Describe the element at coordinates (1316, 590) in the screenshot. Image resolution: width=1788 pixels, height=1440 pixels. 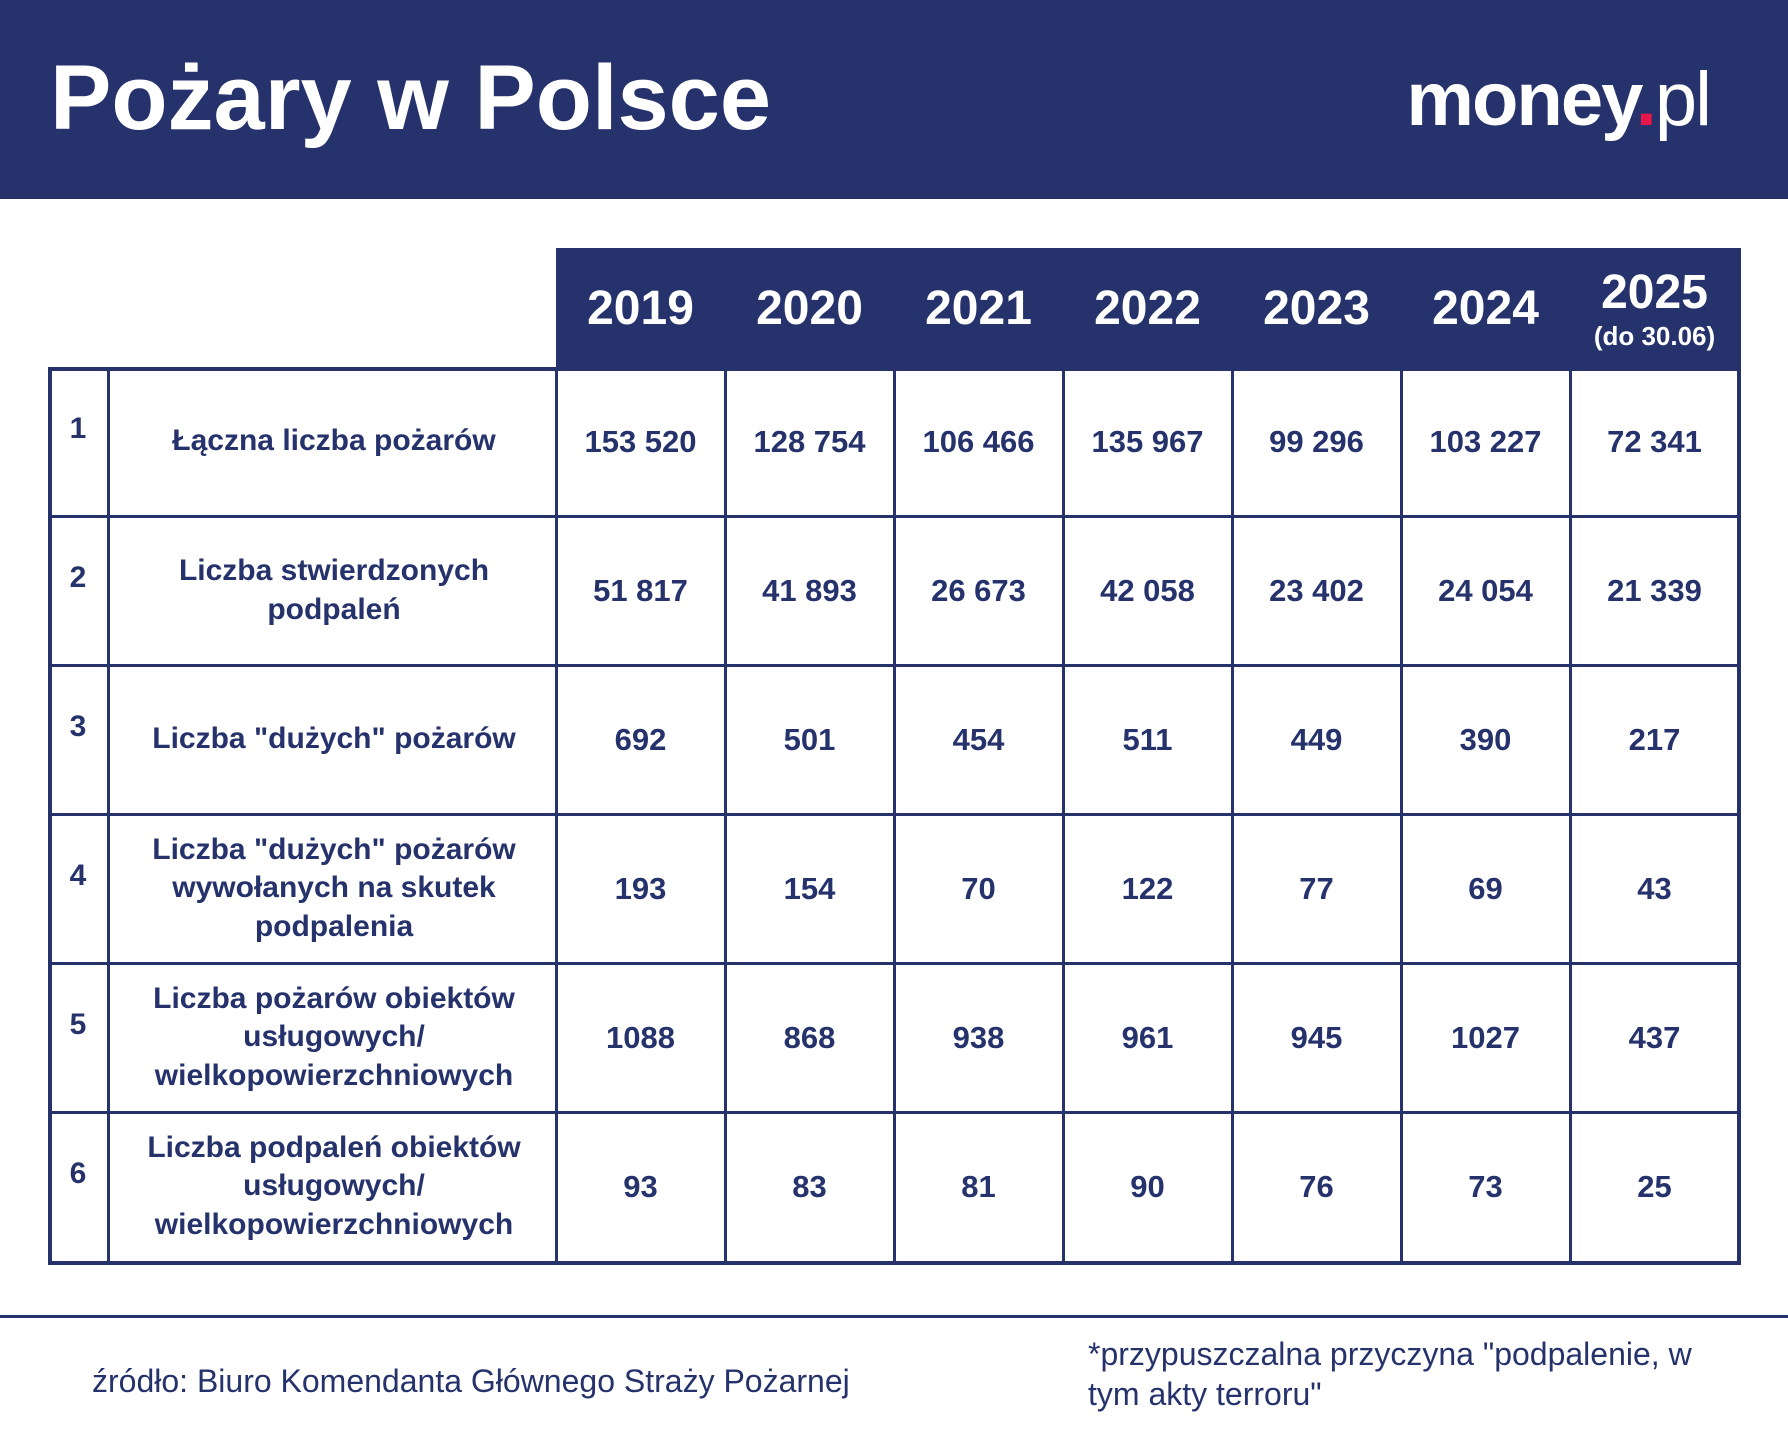
I see `value-cell: 23 402` at that location.